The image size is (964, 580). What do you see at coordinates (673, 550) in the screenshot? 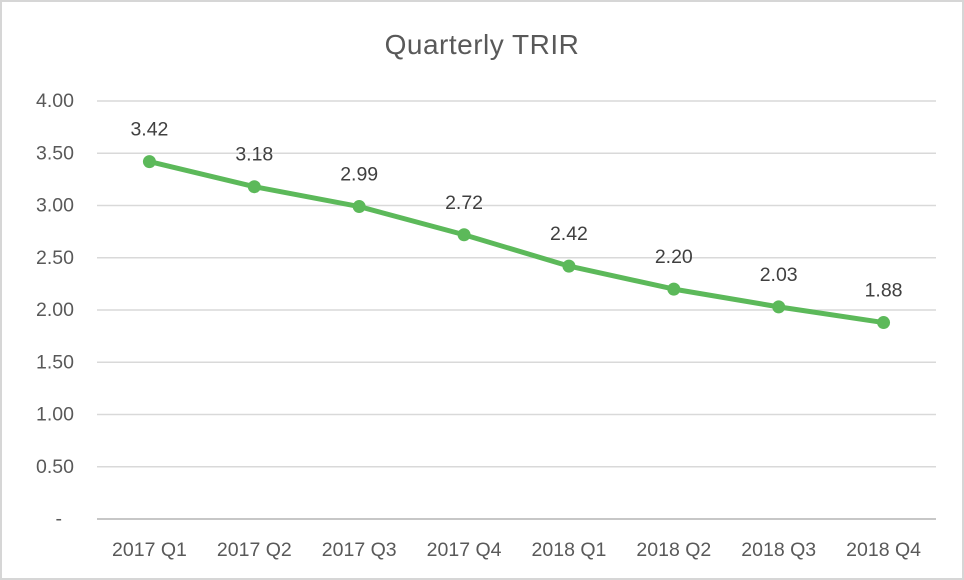
I see `x-category-label: 2018 Q2` at bounding box center [673, 550].